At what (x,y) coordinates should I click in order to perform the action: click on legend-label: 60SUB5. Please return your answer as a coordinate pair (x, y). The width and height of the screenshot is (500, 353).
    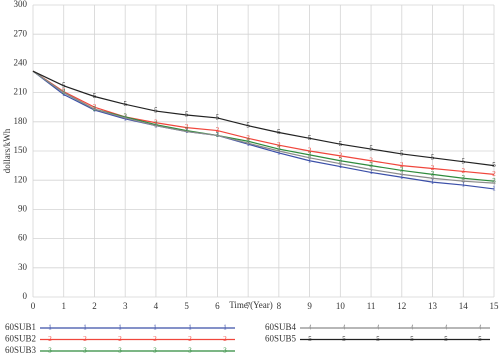
    Looking at the image, I should click on (281, 339).